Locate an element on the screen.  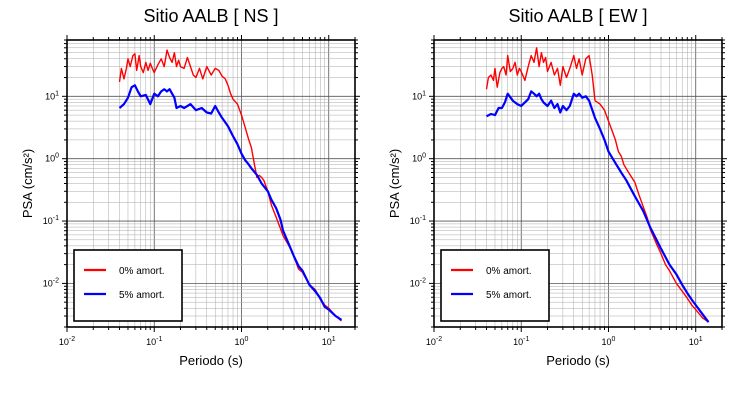
chart-title: Sitio AALB [ NS ] is located at coordinates (210, 16).